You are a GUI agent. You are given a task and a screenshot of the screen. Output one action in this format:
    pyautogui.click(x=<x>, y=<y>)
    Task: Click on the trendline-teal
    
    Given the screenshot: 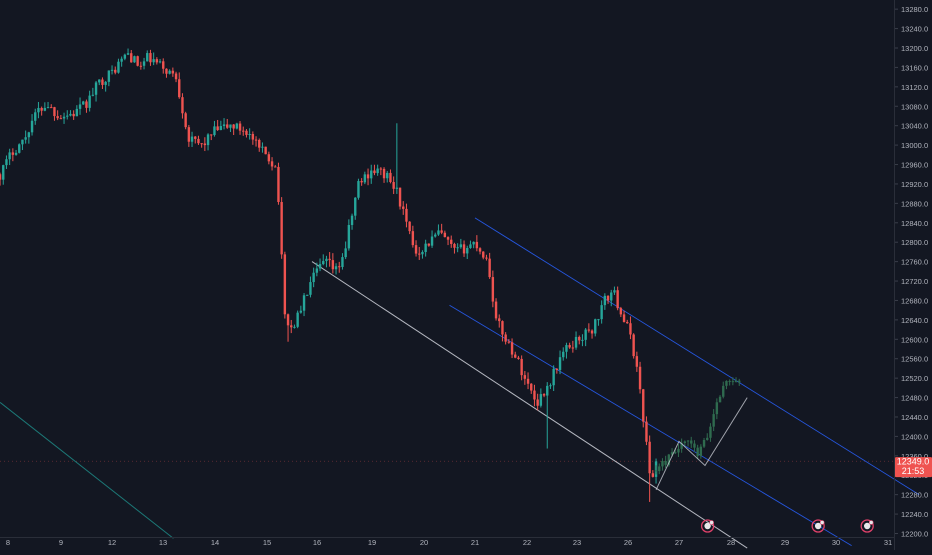 What is the action you would take?
    pyautogui.click(x=87, y=470)
    